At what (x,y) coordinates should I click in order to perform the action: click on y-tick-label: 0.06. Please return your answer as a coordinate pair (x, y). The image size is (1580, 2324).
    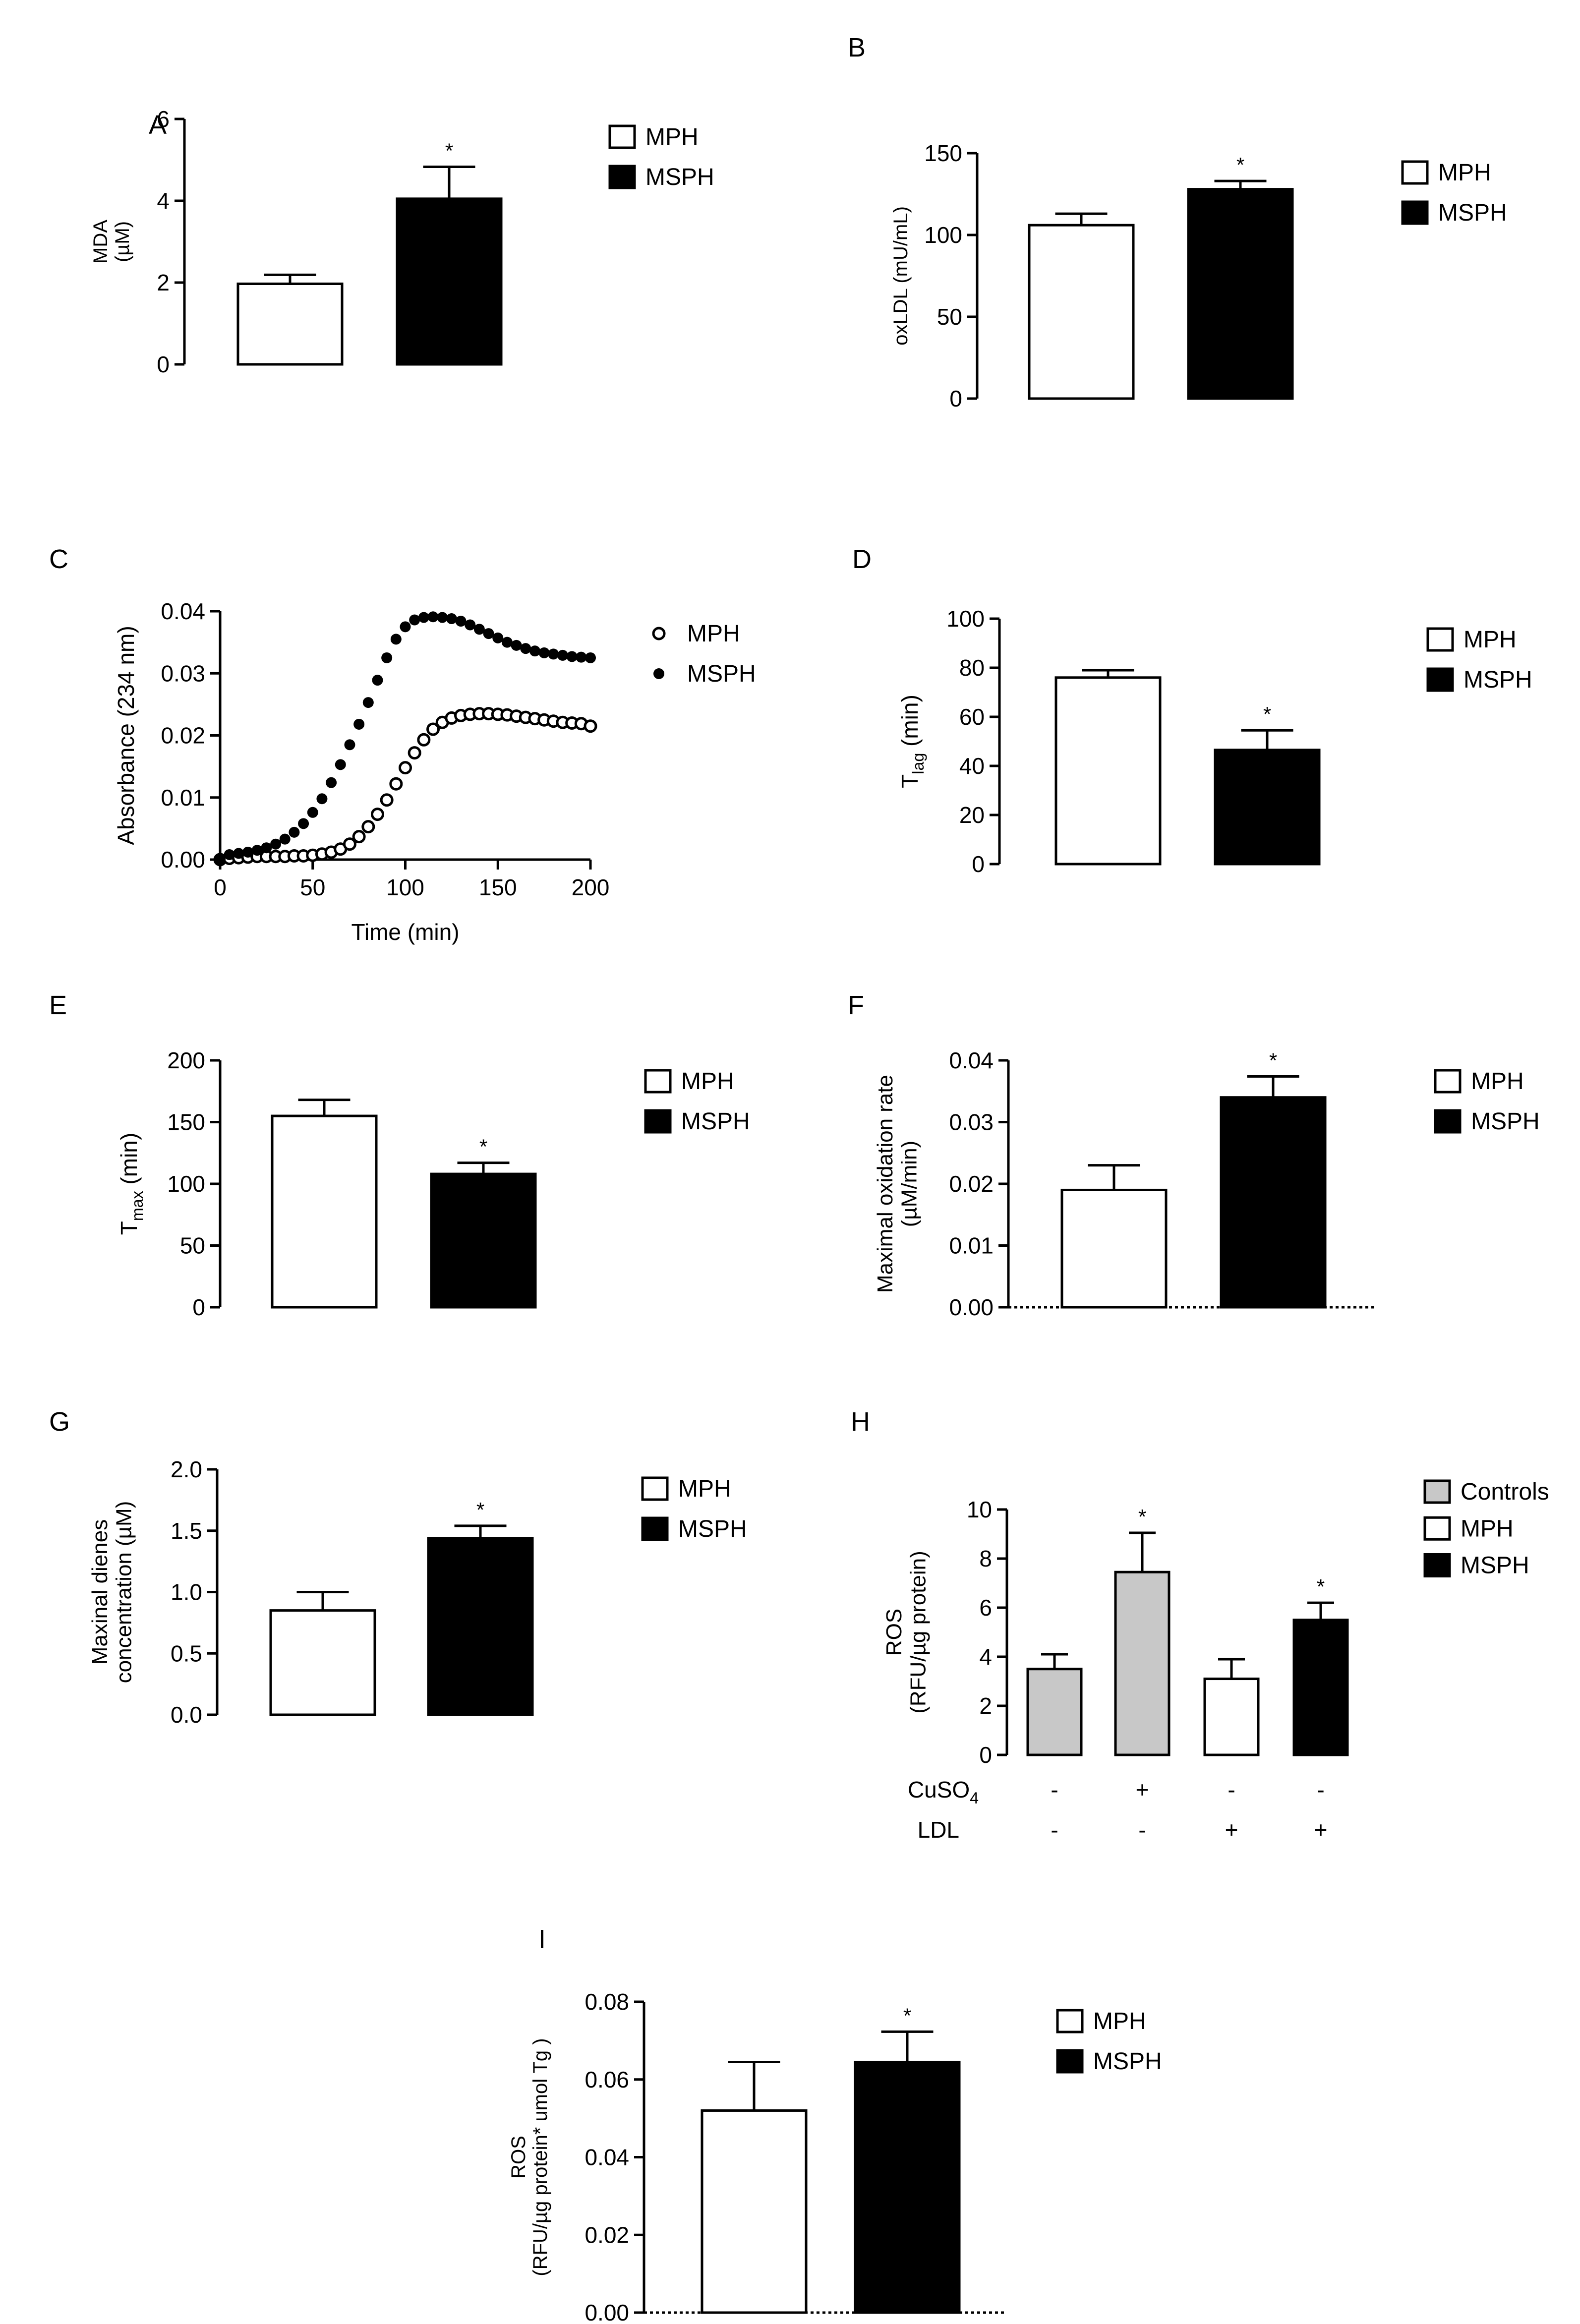
    Looking at the image, I should click on (607, 2079).